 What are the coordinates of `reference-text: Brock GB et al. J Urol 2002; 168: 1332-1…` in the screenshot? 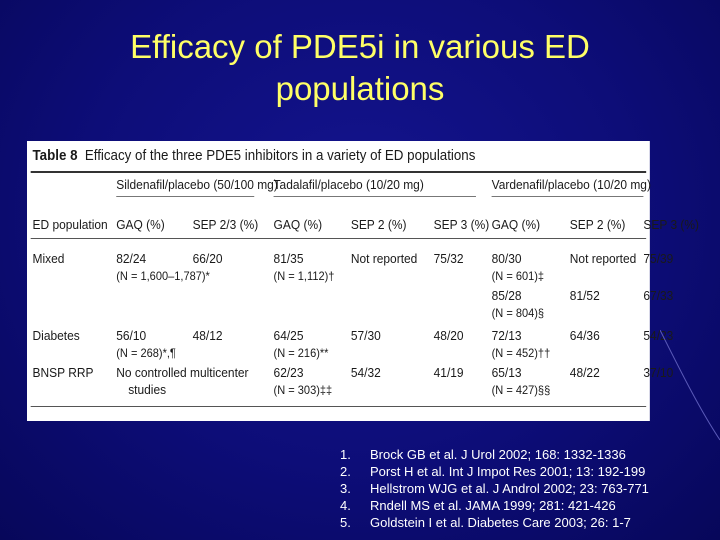 It's located at (498, 454).